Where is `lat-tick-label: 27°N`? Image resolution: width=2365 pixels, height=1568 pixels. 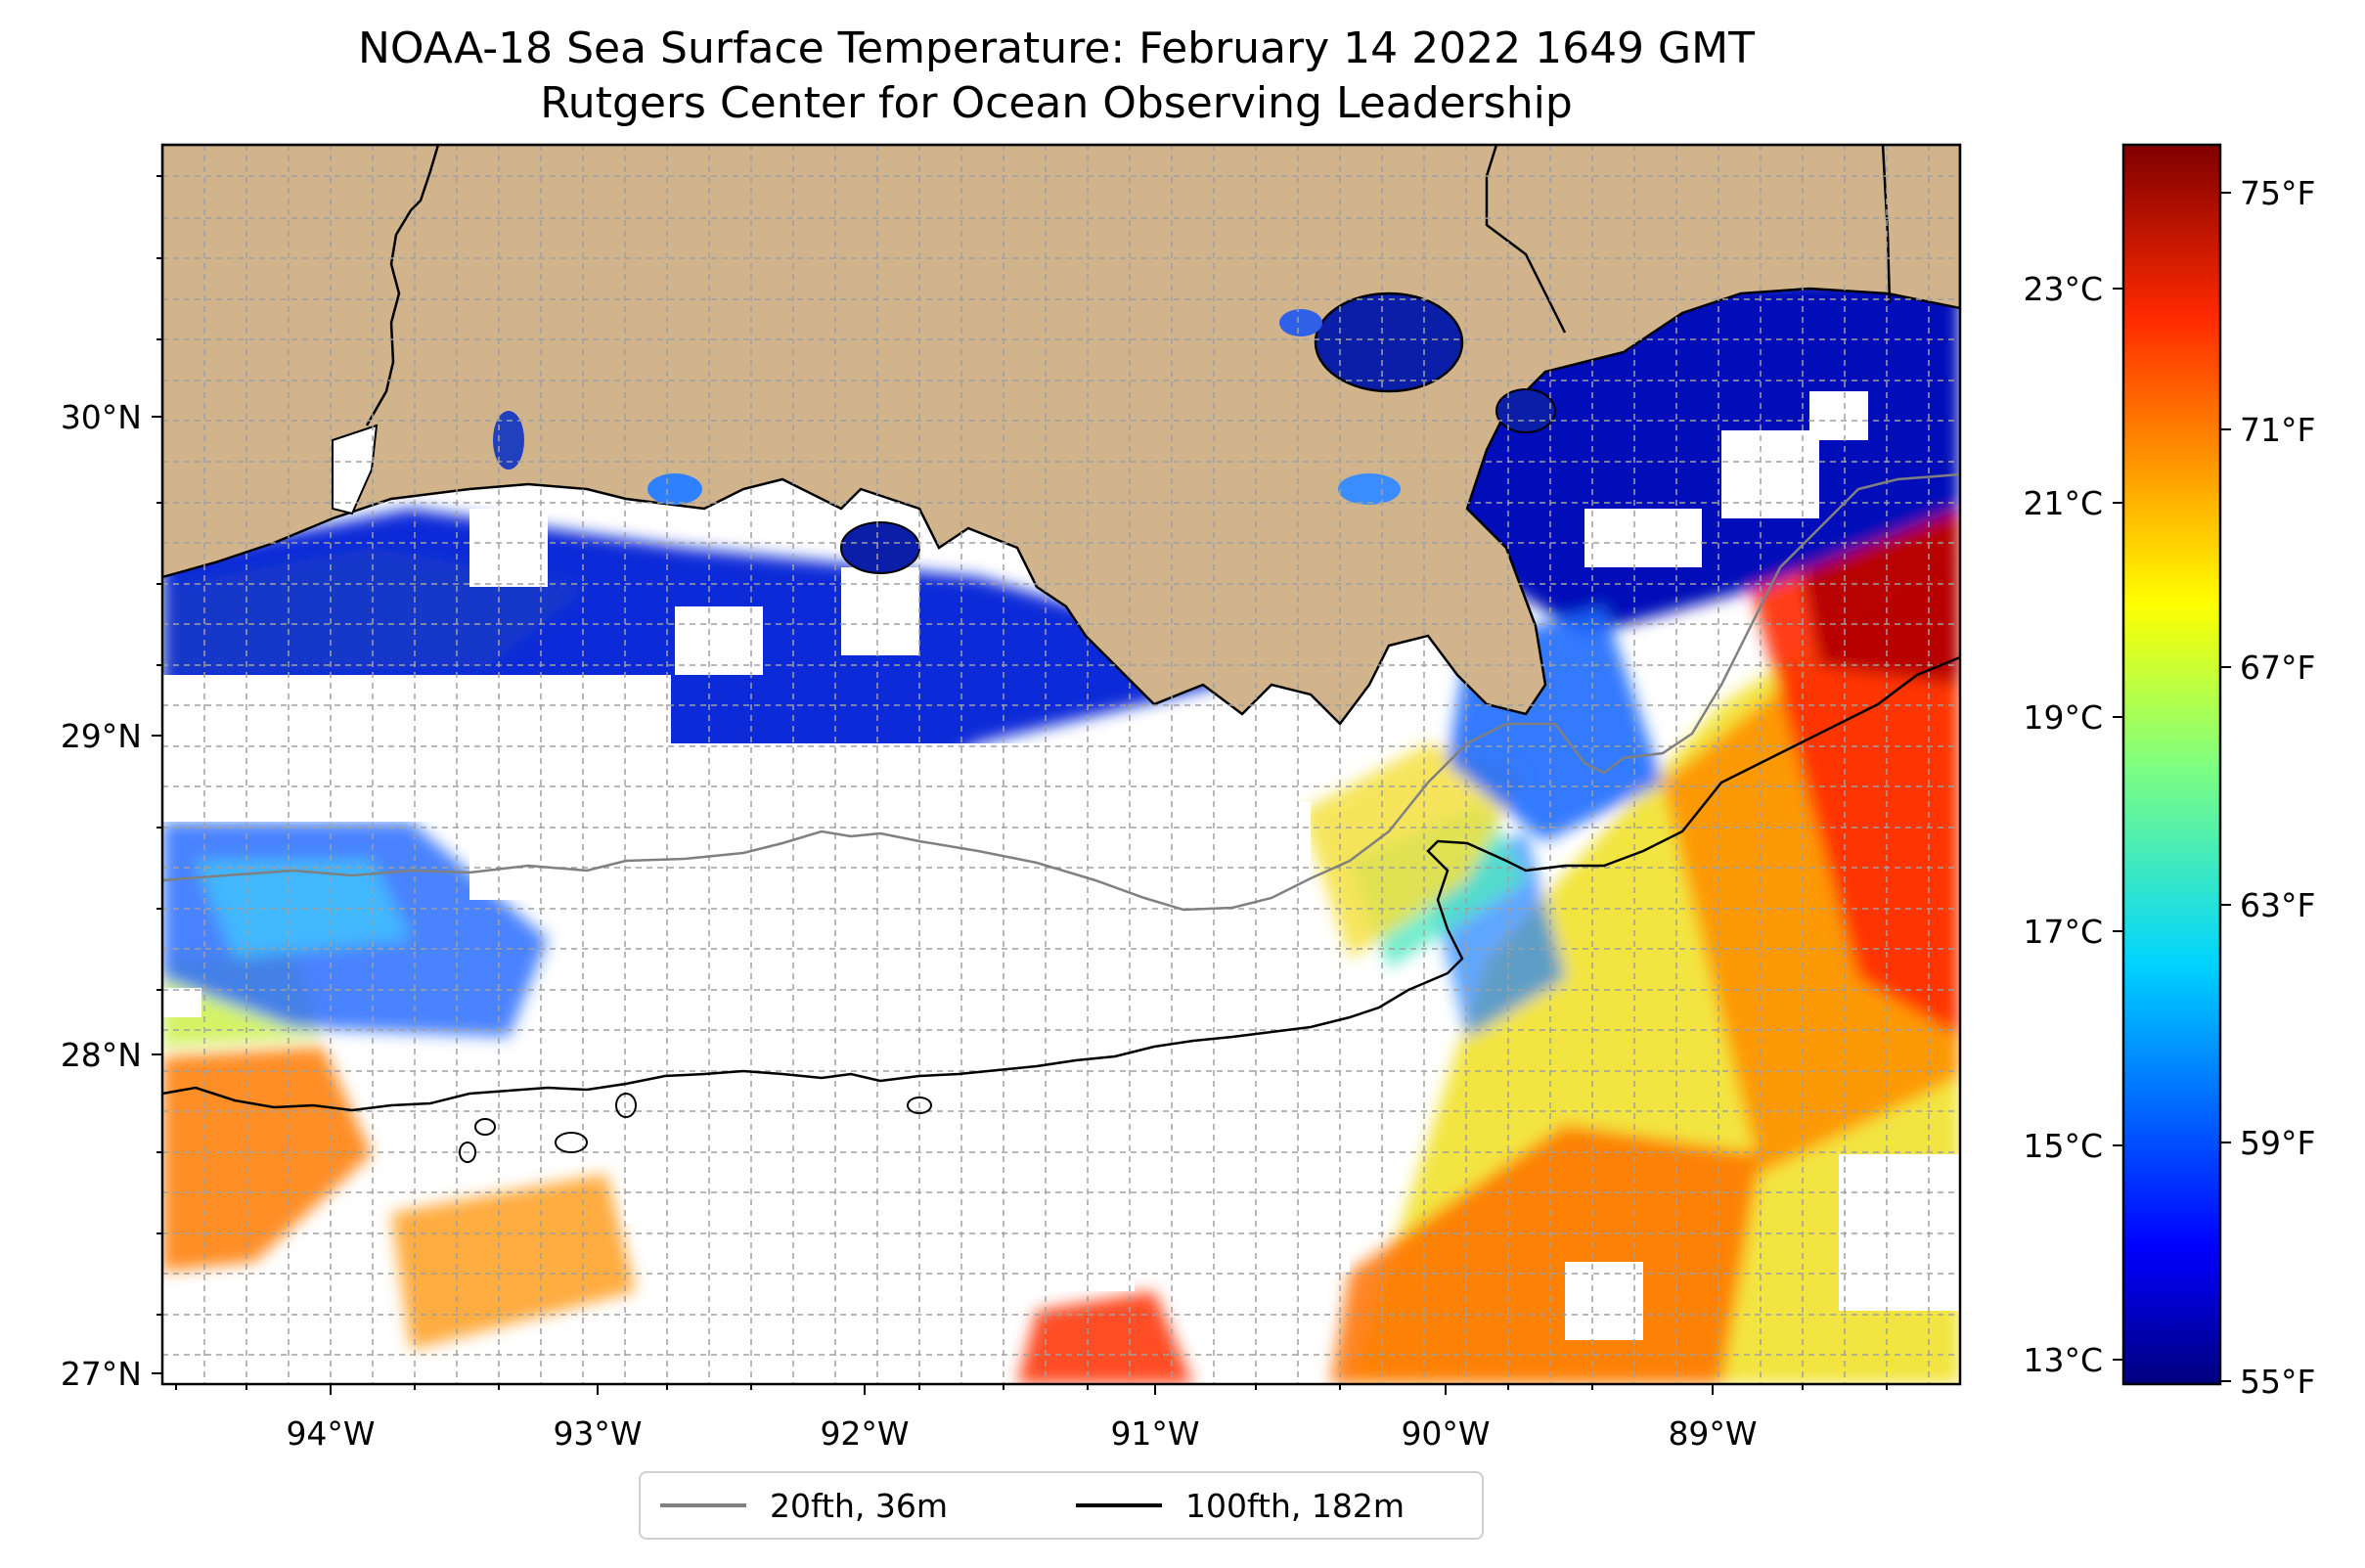
lat-tick-label: 27°N is located at coordinates (101, 1374).